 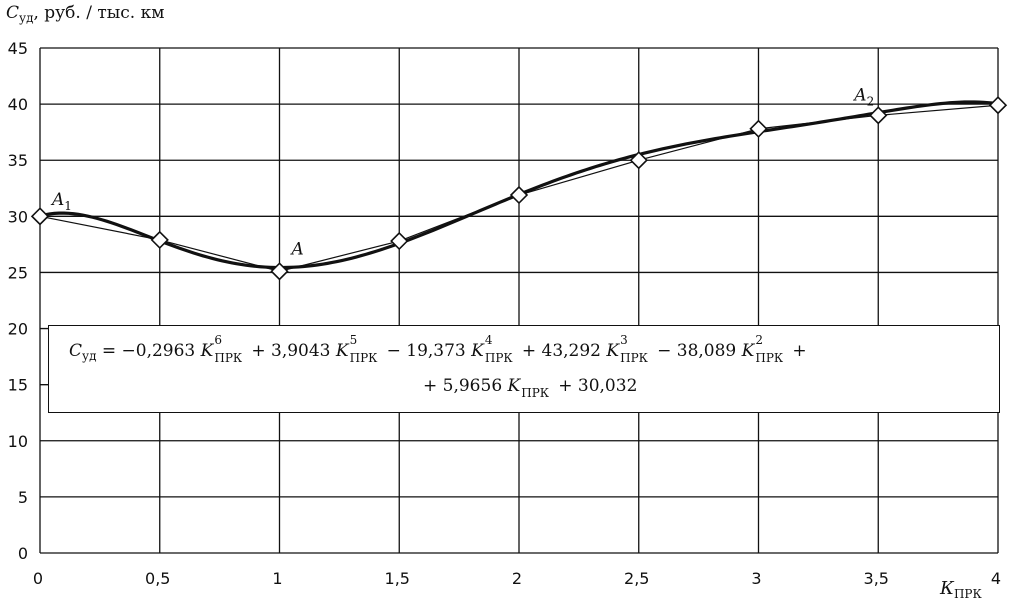 I want to click on y-tick-label: 40, so click(x=18, y=104).